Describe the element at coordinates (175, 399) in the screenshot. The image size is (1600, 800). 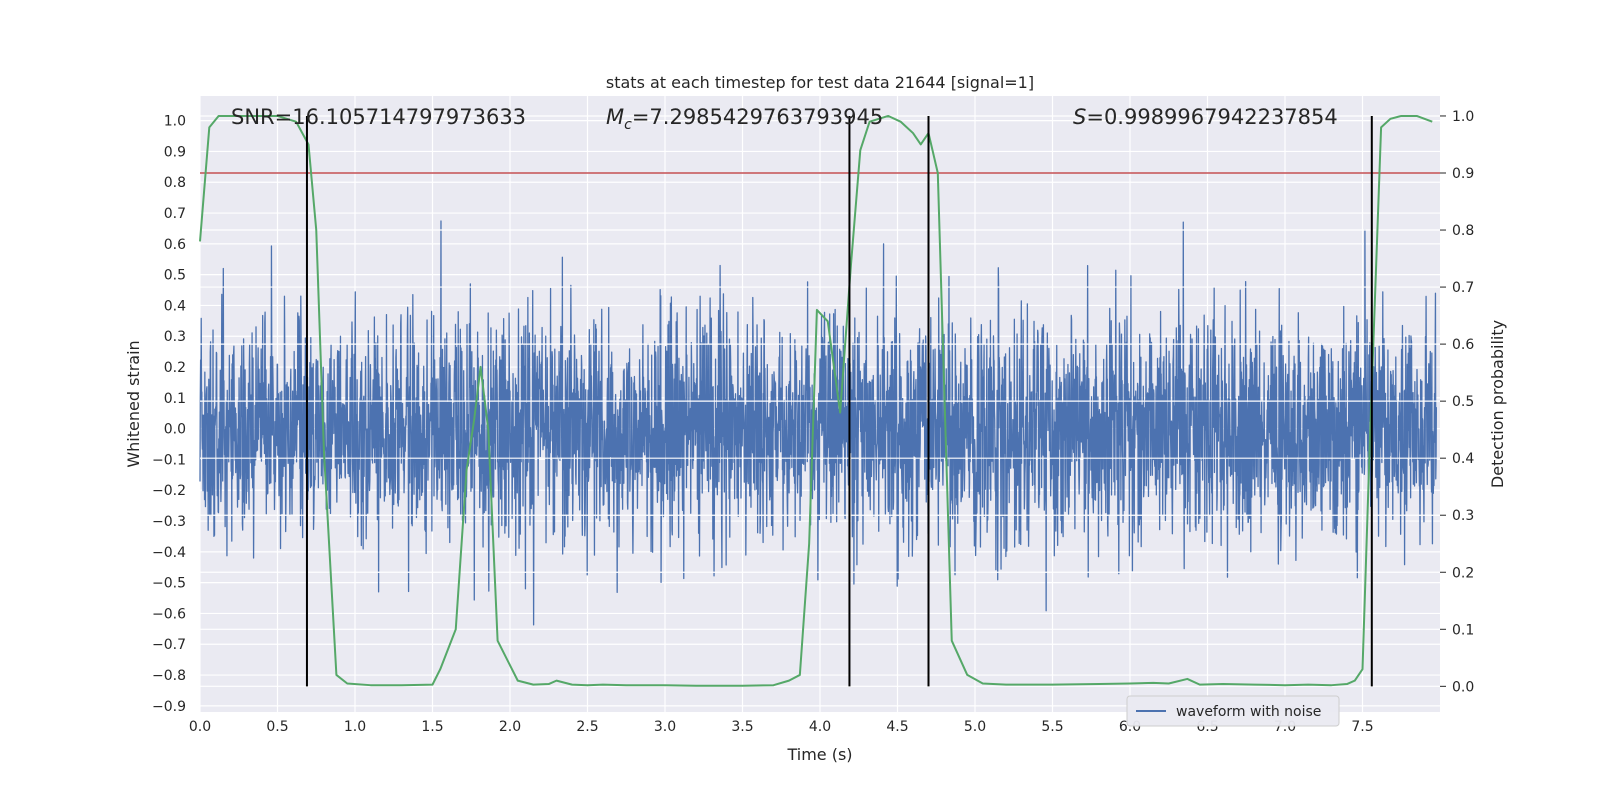
I see `y-tick-label: 0.1` at that location.